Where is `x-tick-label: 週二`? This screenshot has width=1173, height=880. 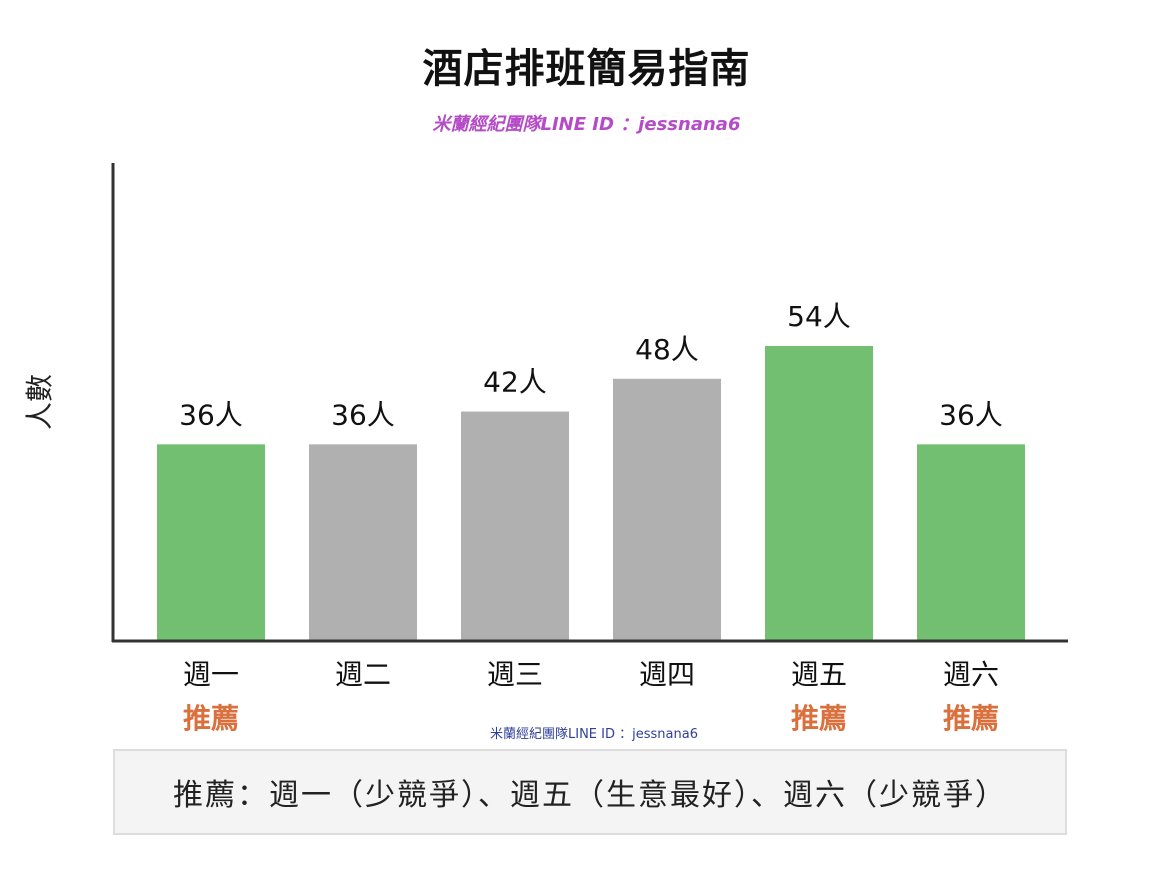
x-tick-label: 週二 is located at coordinates (363, 674).